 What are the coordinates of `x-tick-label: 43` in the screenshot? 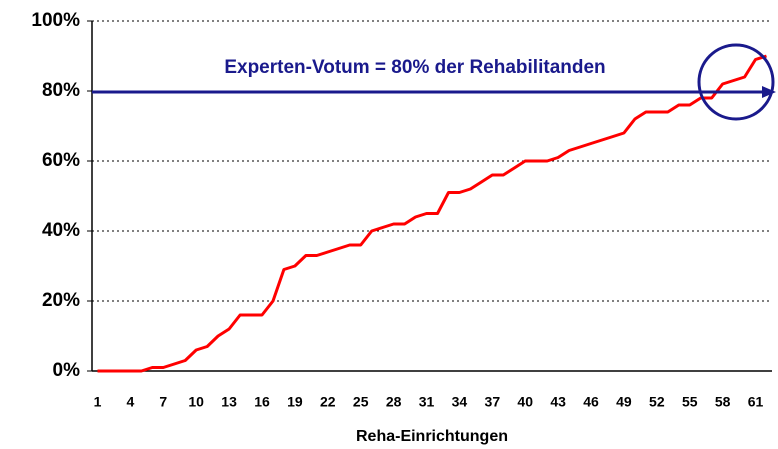 It's located at (558, 402).